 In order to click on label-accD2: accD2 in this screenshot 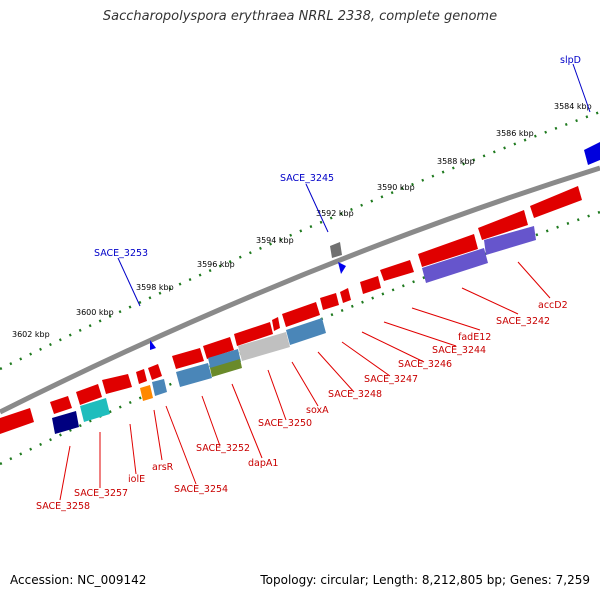, I will do `click(553, 305)`.